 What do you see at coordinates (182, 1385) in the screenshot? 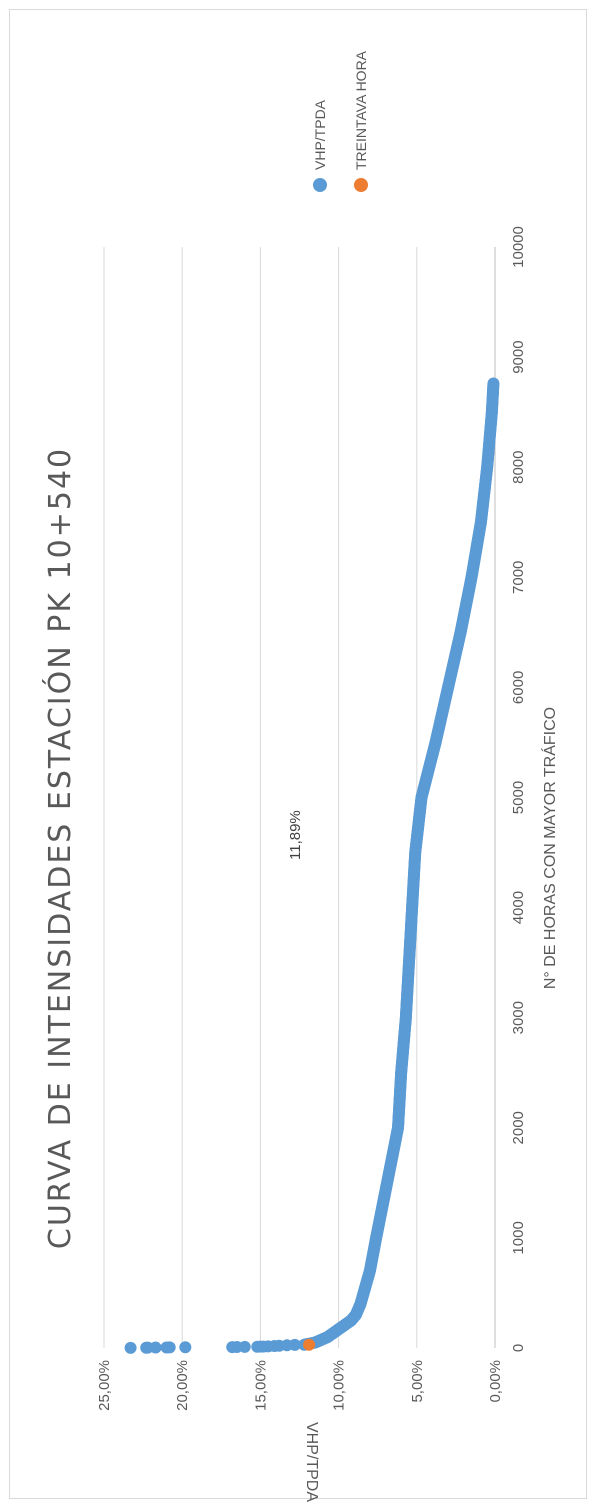
I see `y-tick-label: 20,00%` at bounding box center [182, 1385].